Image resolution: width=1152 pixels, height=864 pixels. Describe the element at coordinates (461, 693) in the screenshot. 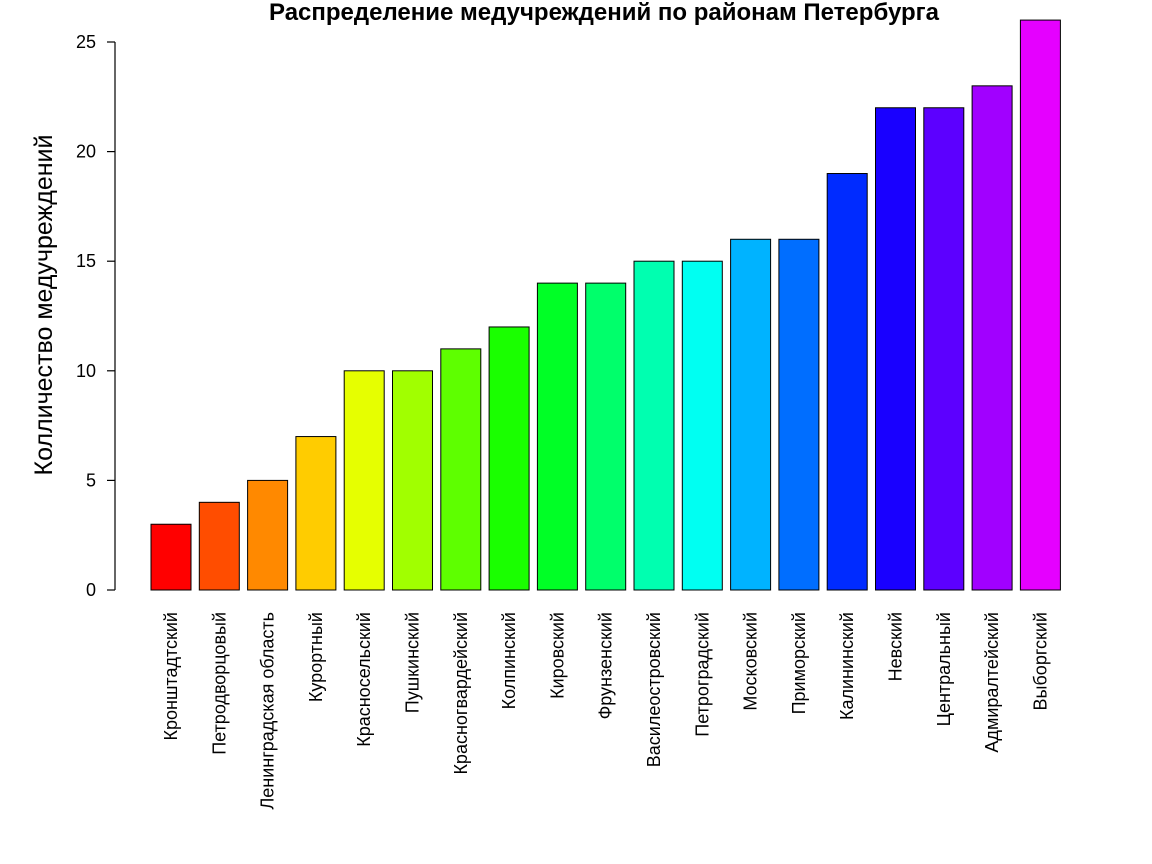

I see `category-label: Красногвардейский` at that location.